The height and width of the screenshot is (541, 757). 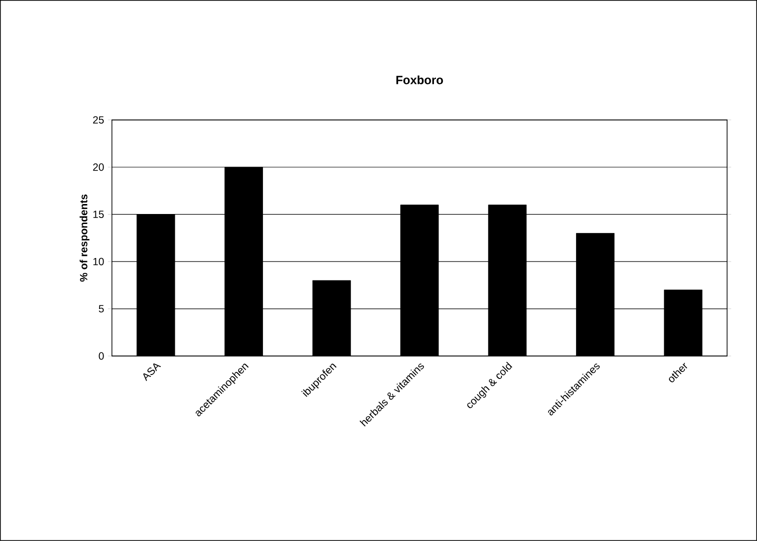 I want to click on chart-title: Foxboro, so click(x=419, y=79).